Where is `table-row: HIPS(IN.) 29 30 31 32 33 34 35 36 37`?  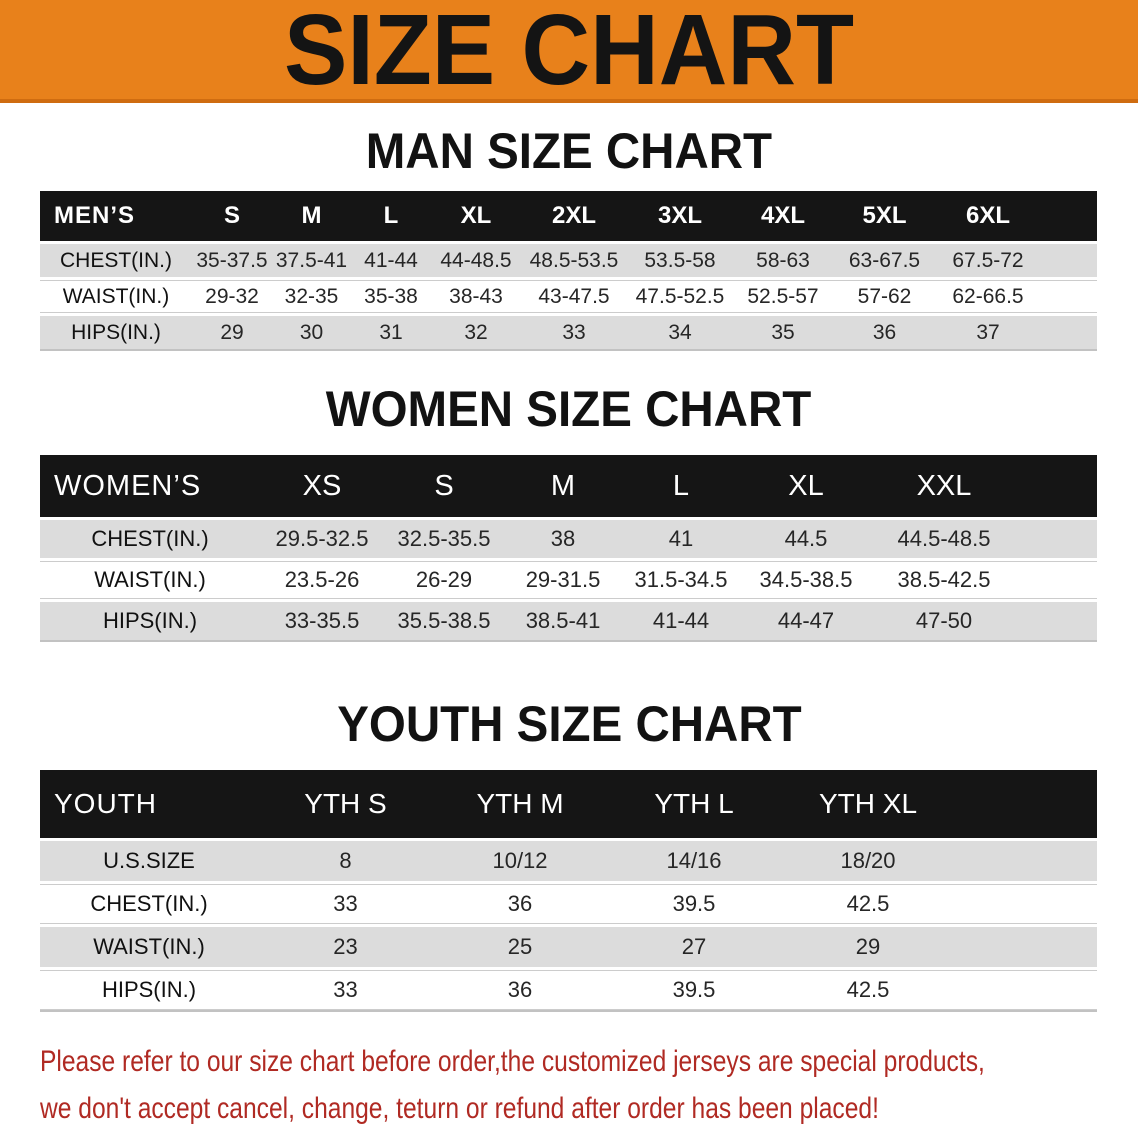
table-row: HIPS(IN.) 29 30 31 32 33 34 35 36 37 is located at coordinates (568, 331).